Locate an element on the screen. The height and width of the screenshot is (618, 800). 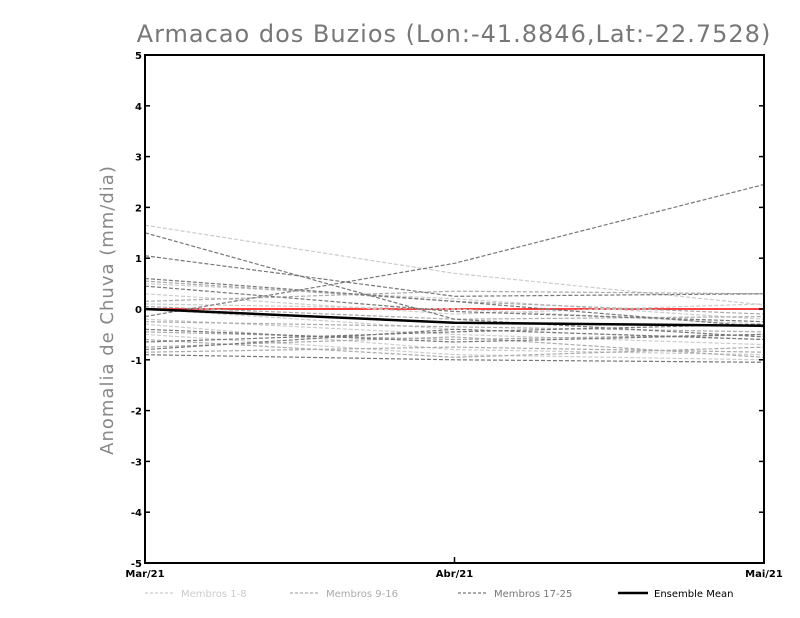
y-tick-label: 4 is located at coordinates (138, 107).